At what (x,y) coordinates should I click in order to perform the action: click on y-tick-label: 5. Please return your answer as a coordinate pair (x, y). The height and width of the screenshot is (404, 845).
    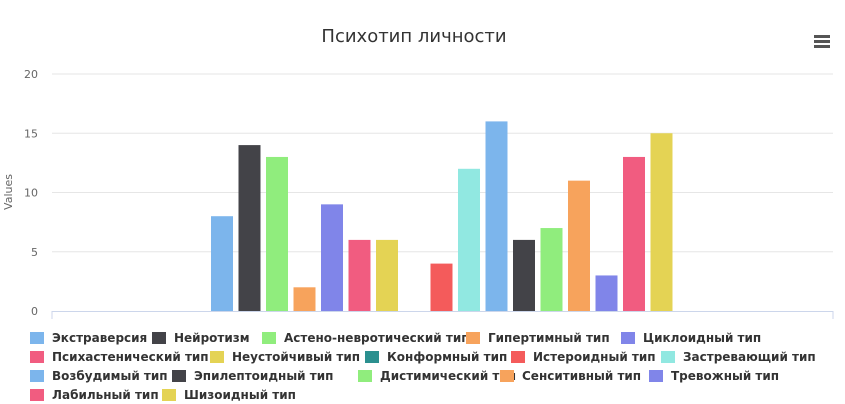
    Looking at the image, I should click on (34, 252).